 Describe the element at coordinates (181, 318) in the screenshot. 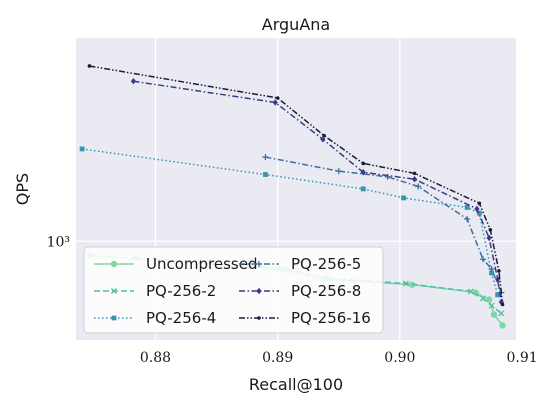

I see `legend-label-pq-256-4: PQ-256-4` at that location.